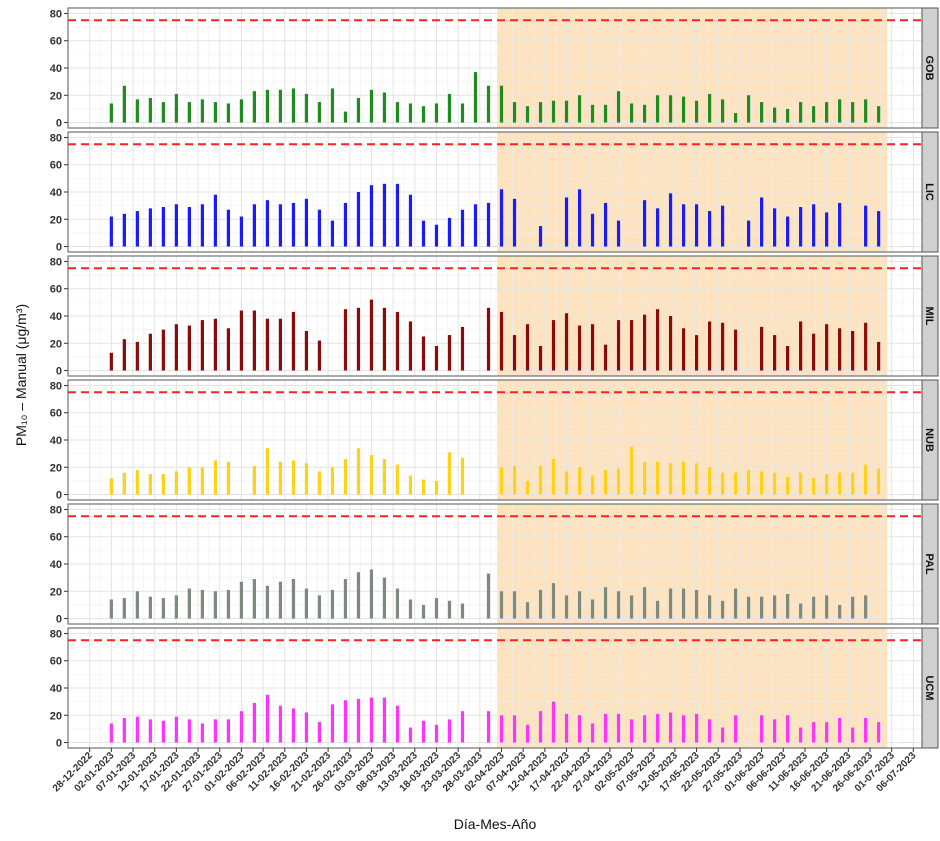 The image size is (940, 841). I want to click on x-axis-label: Día-Mes-Año, so click(495, 824).